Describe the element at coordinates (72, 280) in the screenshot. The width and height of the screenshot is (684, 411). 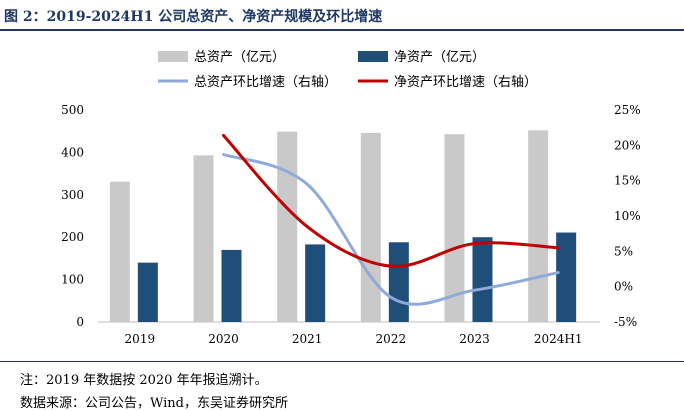
I see `y-left-tick-label: 100` at that location.